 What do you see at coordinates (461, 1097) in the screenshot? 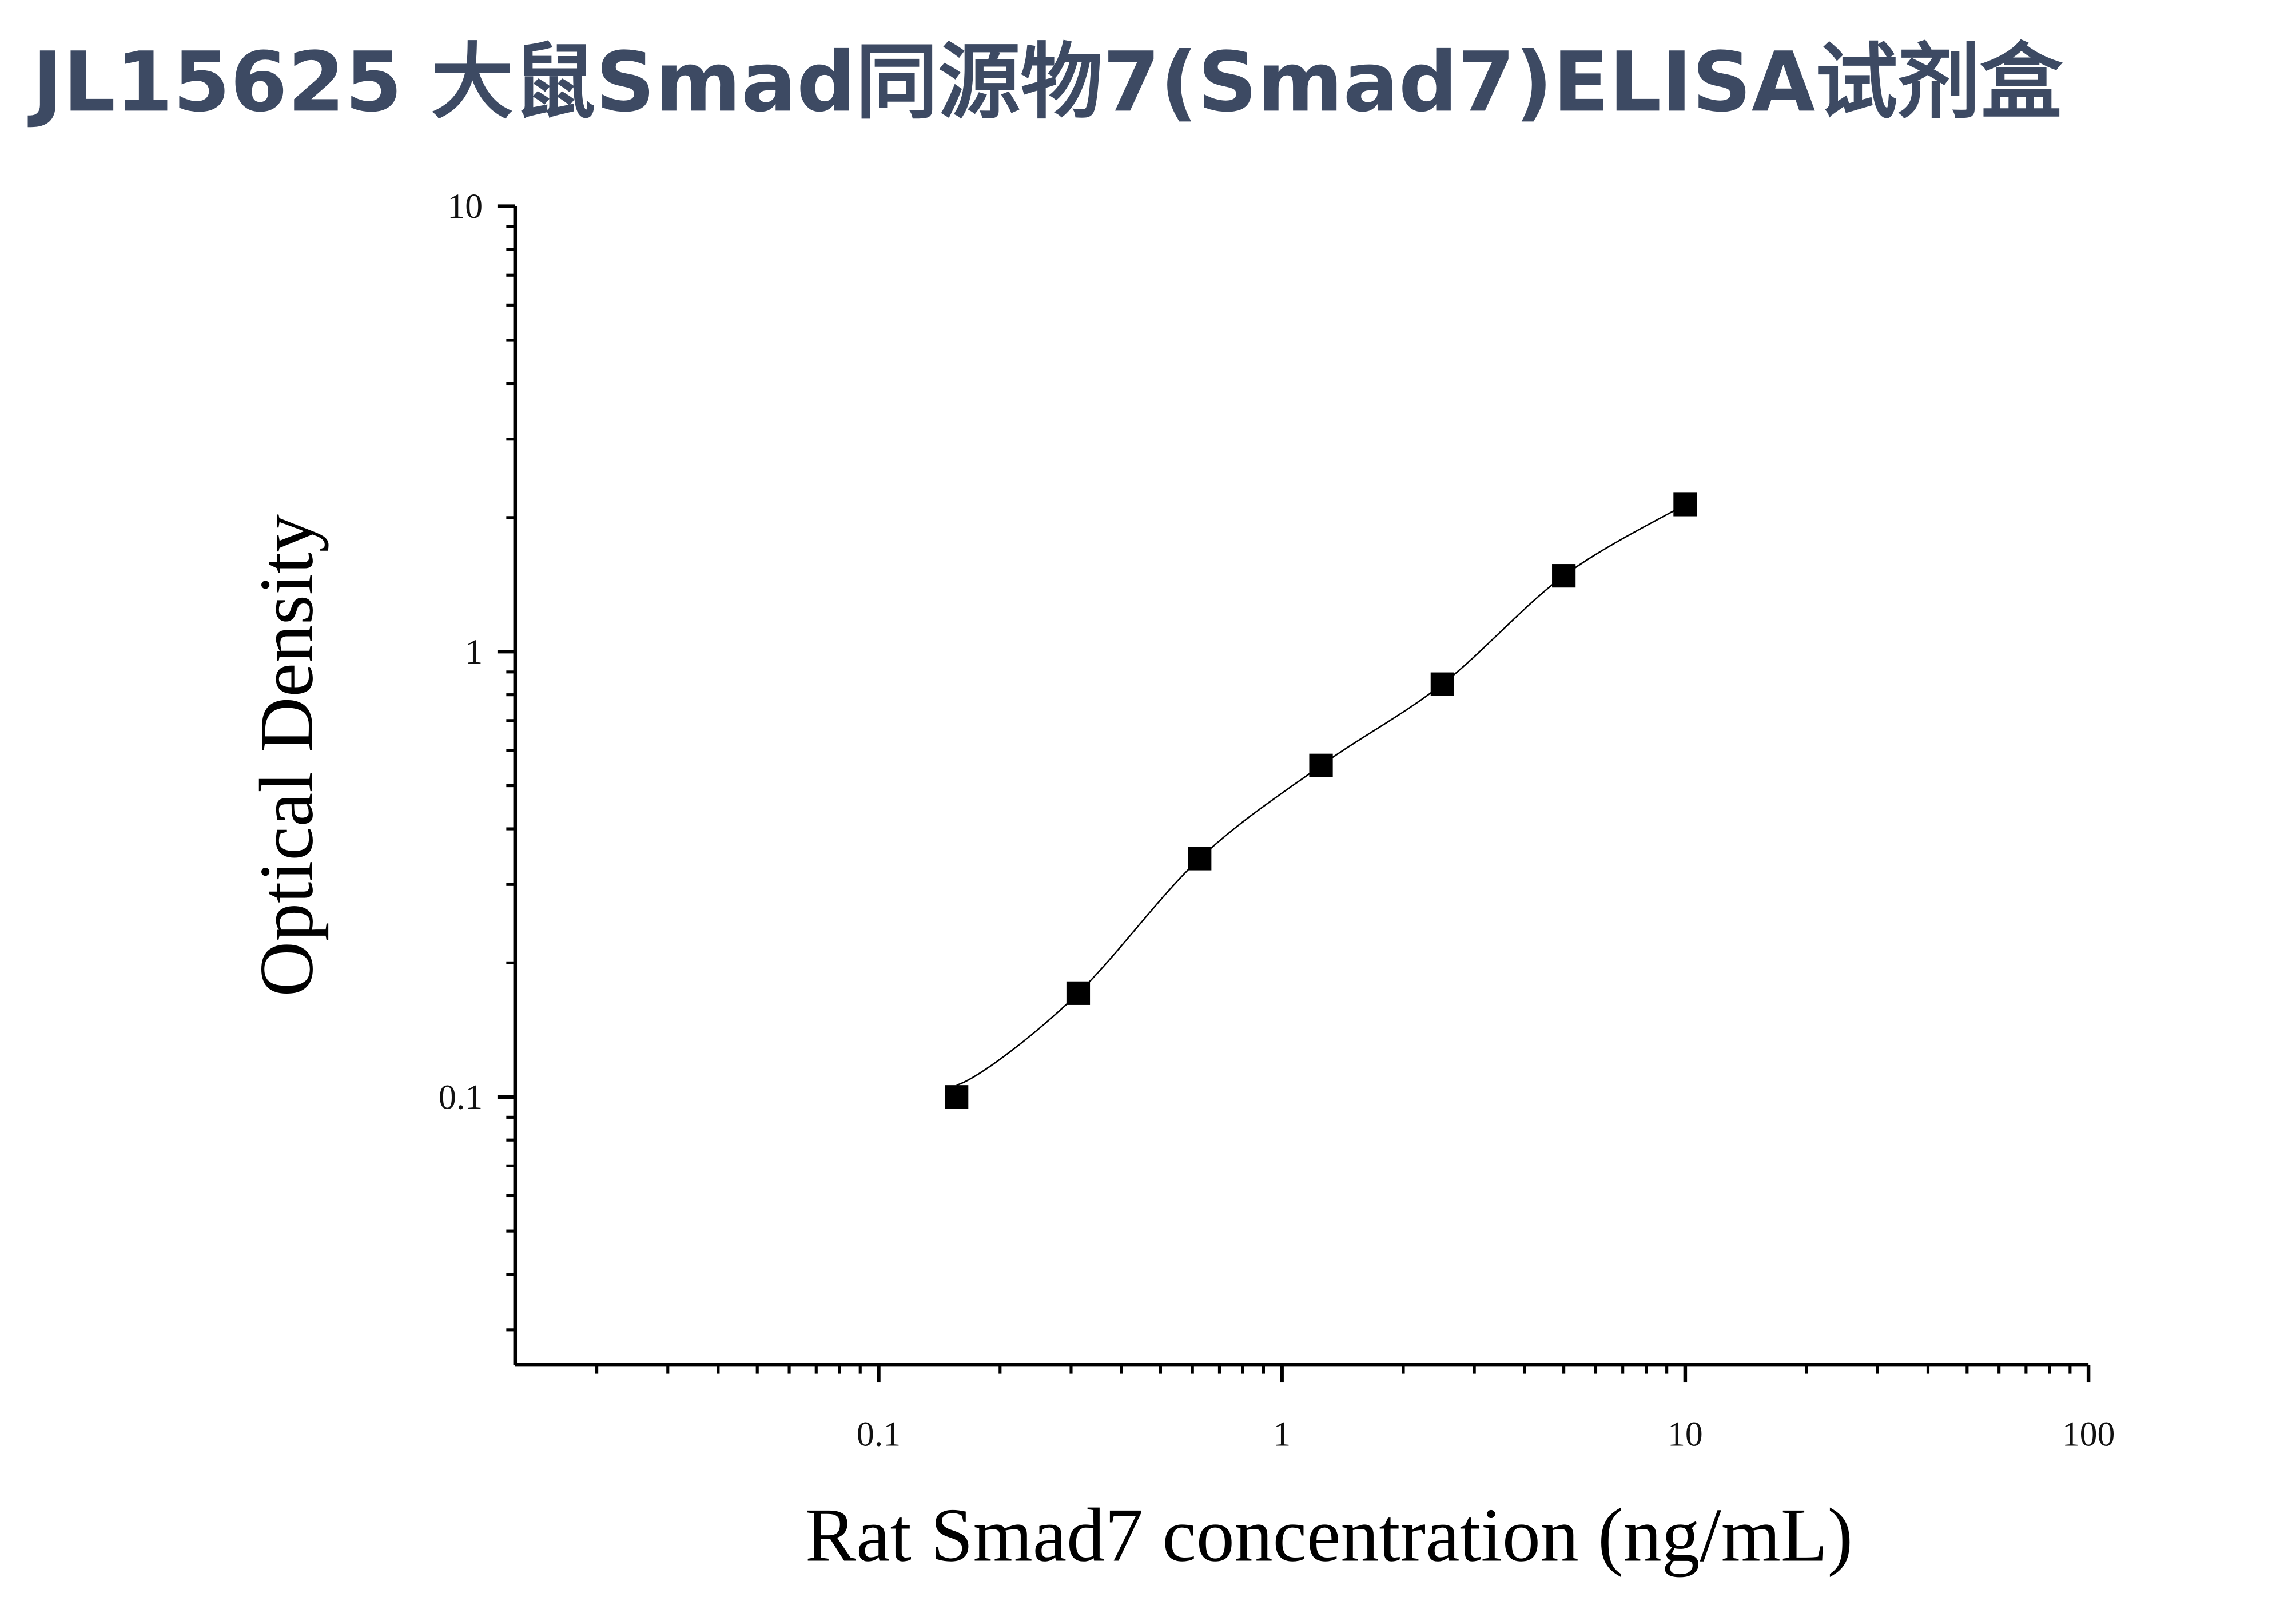
I see `y-tick-label: 0.1` at bounding box center [461, 1097].